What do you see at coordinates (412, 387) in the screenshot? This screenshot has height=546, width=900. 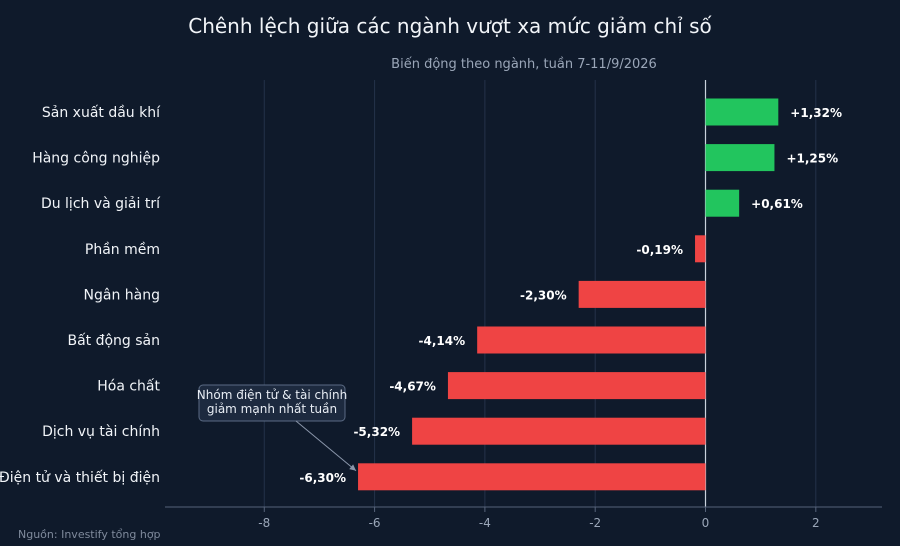 I see `data-label: -4,67%` at bounding box center [412, 387].